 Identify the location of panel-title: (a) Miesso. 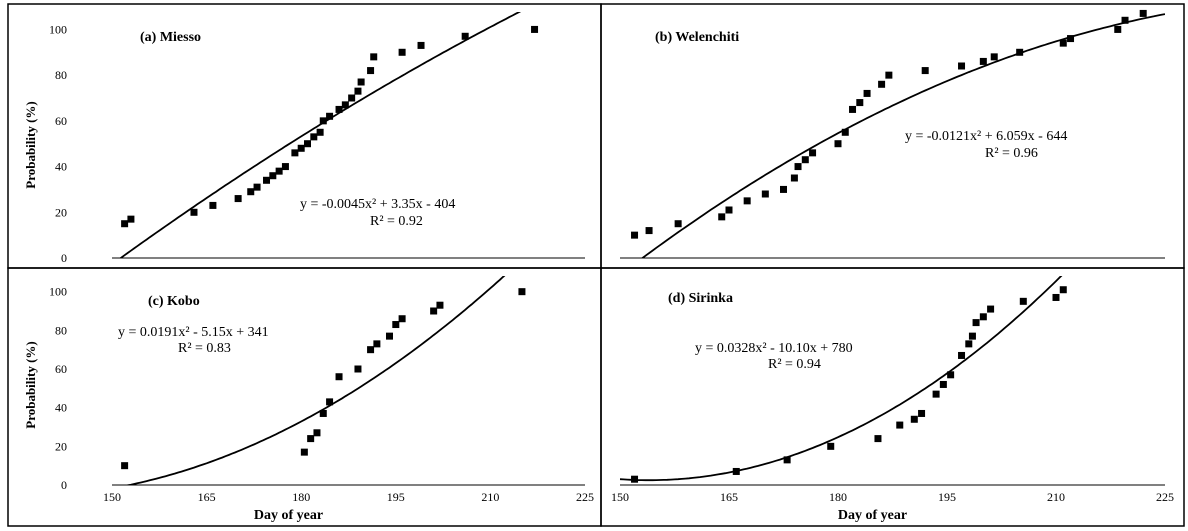
(170, 37).